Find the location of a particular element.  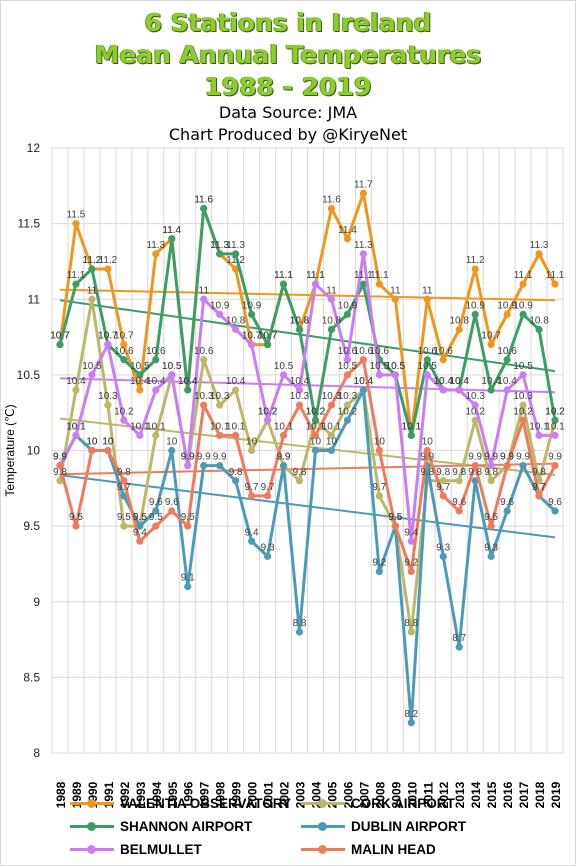

chart-credit: Chart Produced by @KiryeNet is located at coordinates (288, 134).